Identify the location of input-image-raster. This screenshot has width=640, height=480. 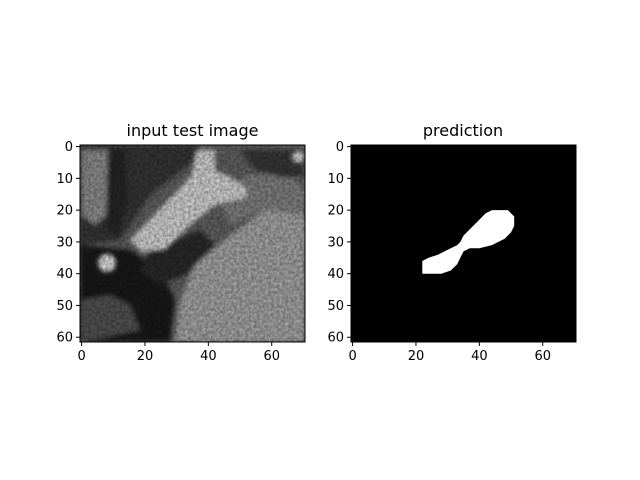
(192, 243).